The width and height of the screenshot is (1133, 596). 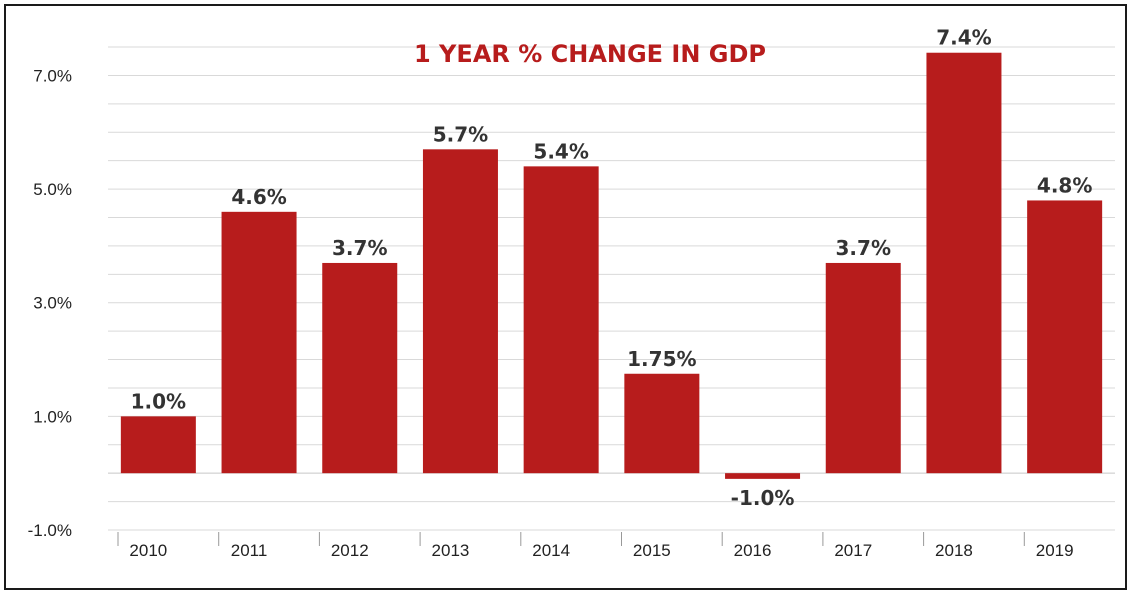 I want to click on data-label-2012: 3.7%, so click(x=359, y=248).